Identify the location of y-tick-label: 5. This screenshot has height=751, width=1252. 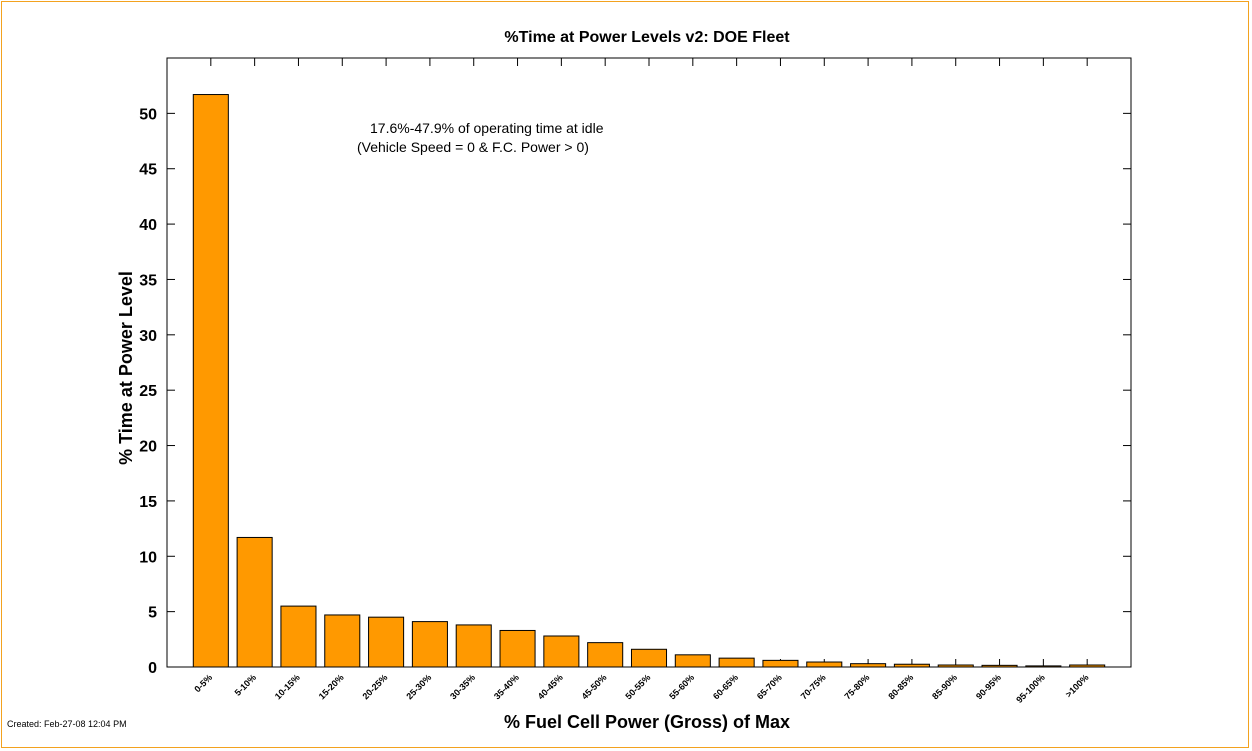
(152, 613).